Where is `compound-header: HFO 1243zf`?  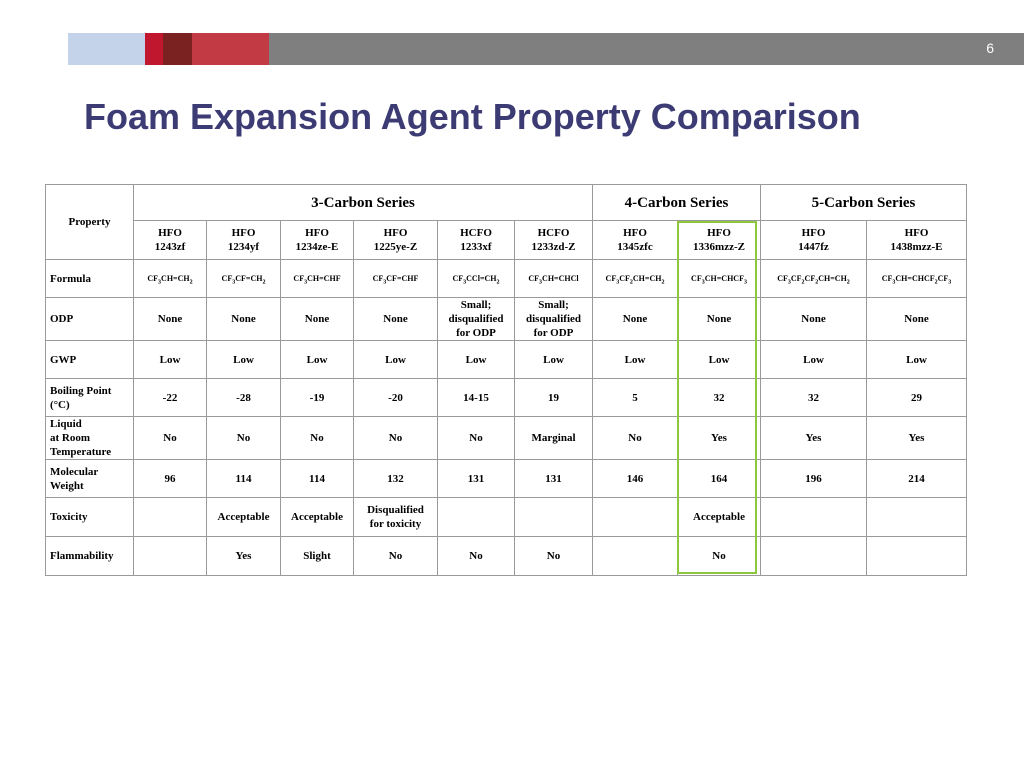
compound-header: HFO 1243zf is located at coordinates (170, 240).